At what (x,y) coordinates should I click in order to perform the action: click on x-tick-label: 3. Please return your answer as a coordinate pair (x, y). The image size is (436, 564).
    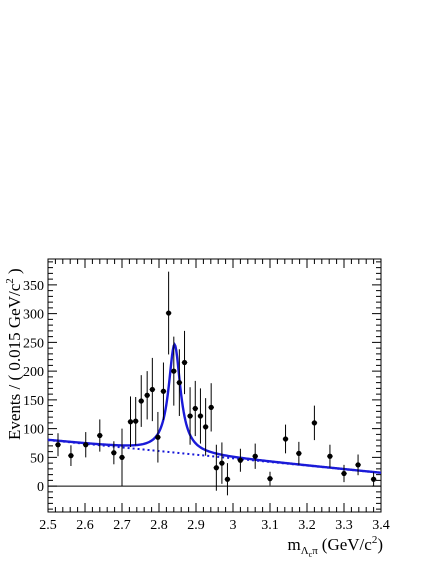
    Looking at the image, I should click on (233, 525).